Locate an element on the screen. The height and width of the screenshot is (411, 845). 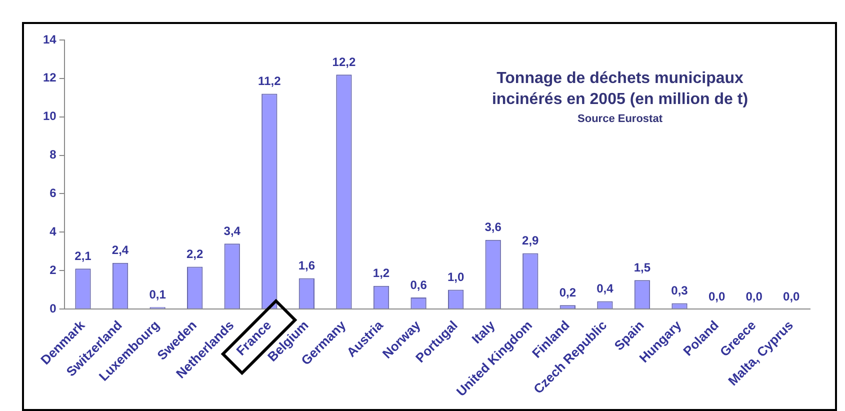
y-tick-label: 10 is located at coordinates (49, 116).